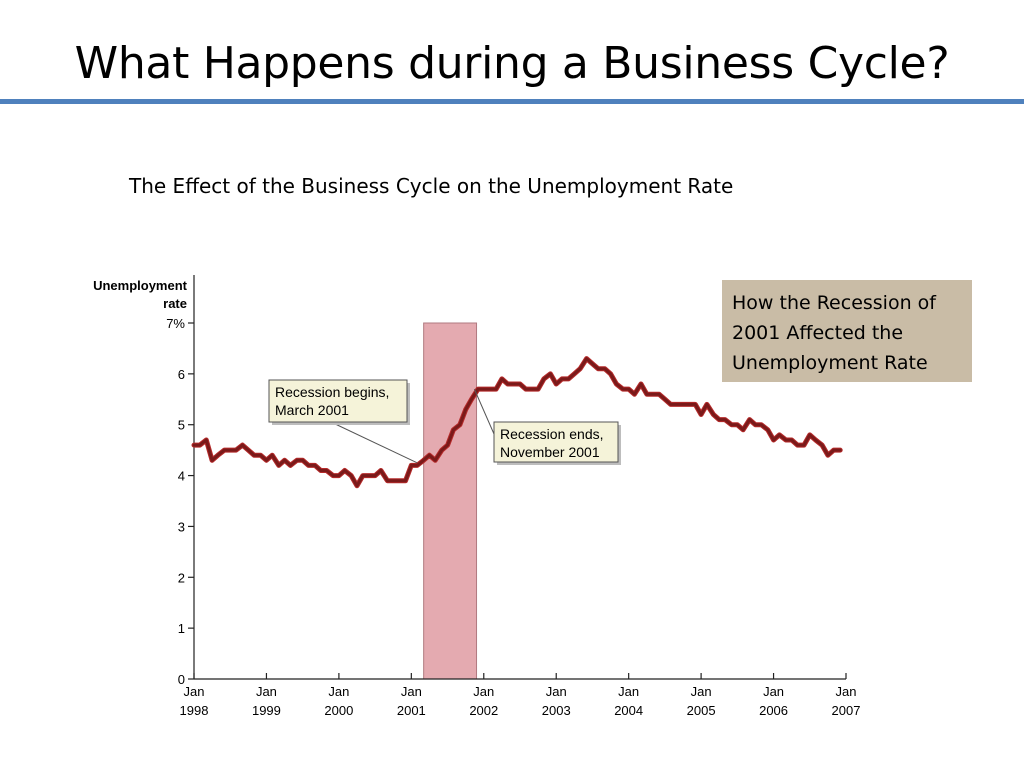 The height and width of the screenshot is (768, 1024). I want to click on x-tick-label-year: 2001, so click(411, 710).